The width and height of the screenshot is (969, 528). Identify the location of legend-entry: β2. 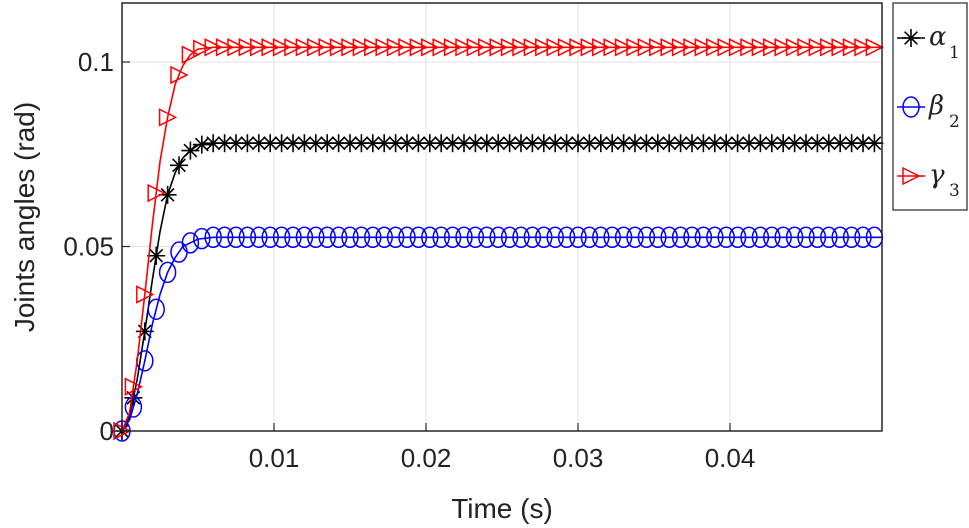
(928, 111).